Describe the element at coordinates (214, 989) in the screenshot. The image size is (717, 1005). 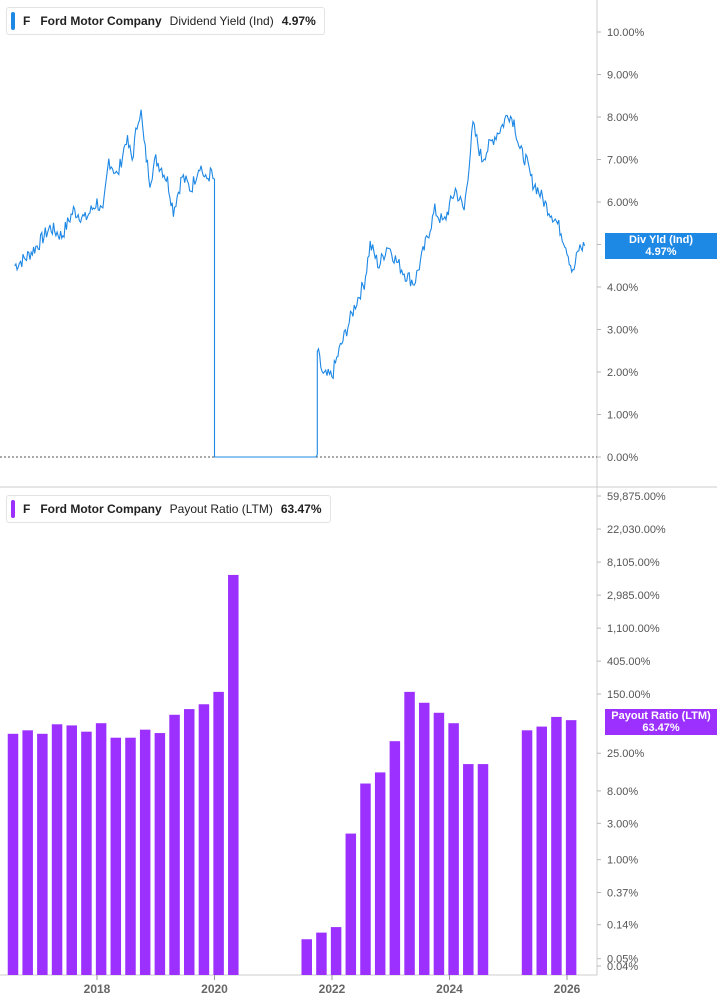
I see `x-tick-label: 2020` at that location.